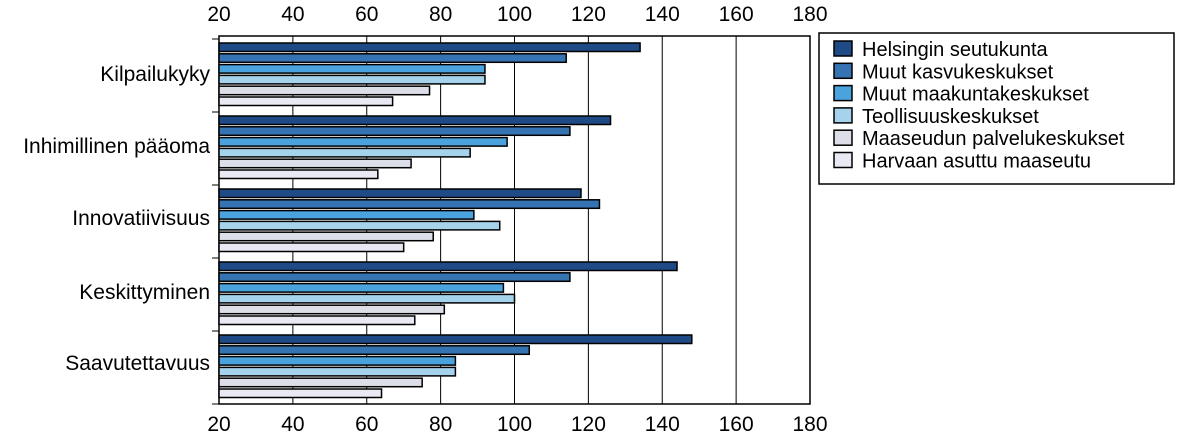  I want to click on x-tick-label-top: 140, so click(662, 14).